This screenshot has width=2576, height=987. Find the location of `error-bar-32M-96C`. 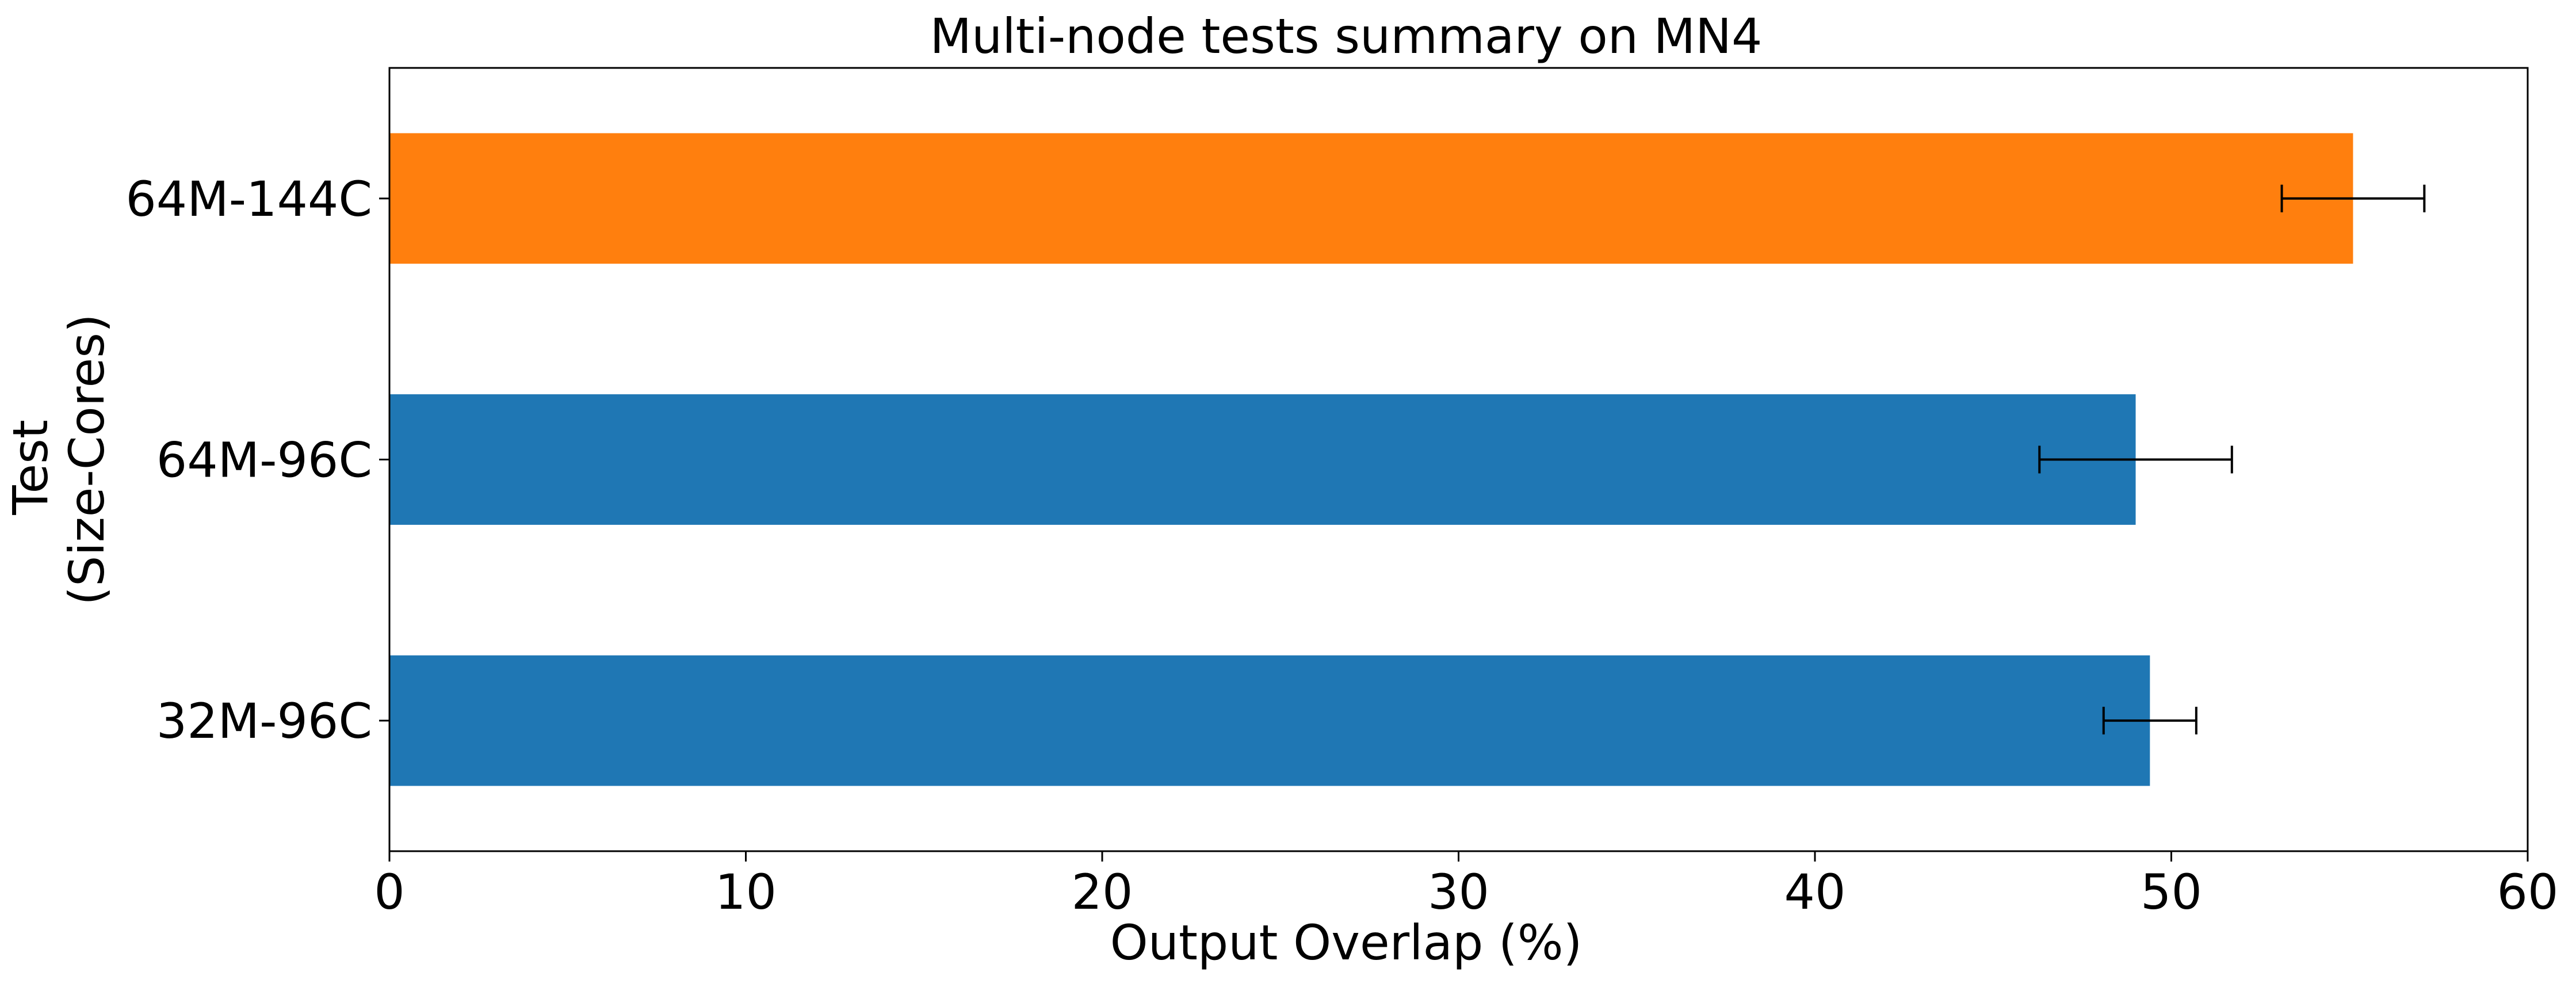

error-bar-32M-96C is located at coordinates (2149, 721).